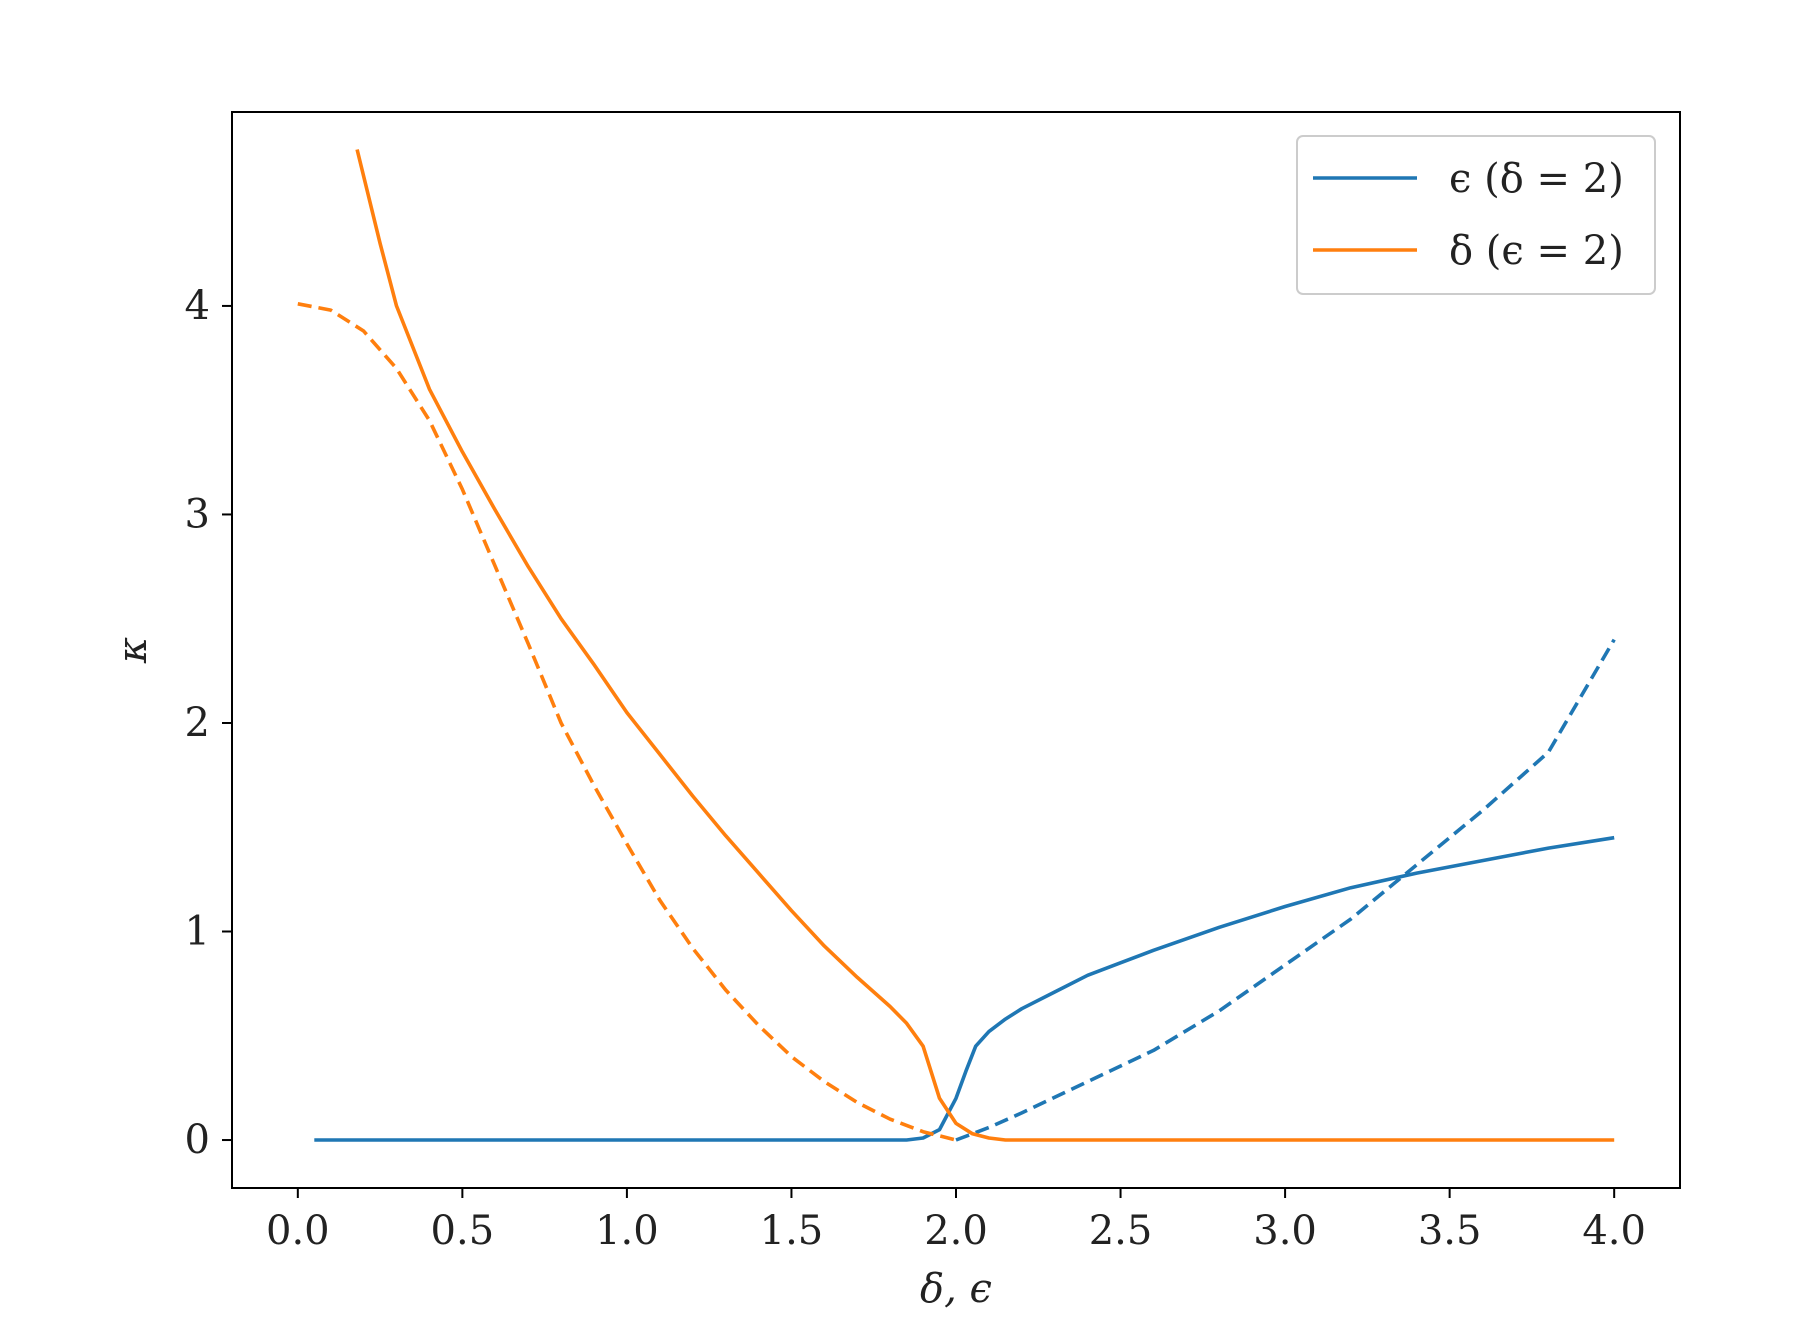 This screenshot has height=1333, width=1794. I want to click on legend: ϵ (δ = 2) δ (ϵ = 2), so click(1476, 215).